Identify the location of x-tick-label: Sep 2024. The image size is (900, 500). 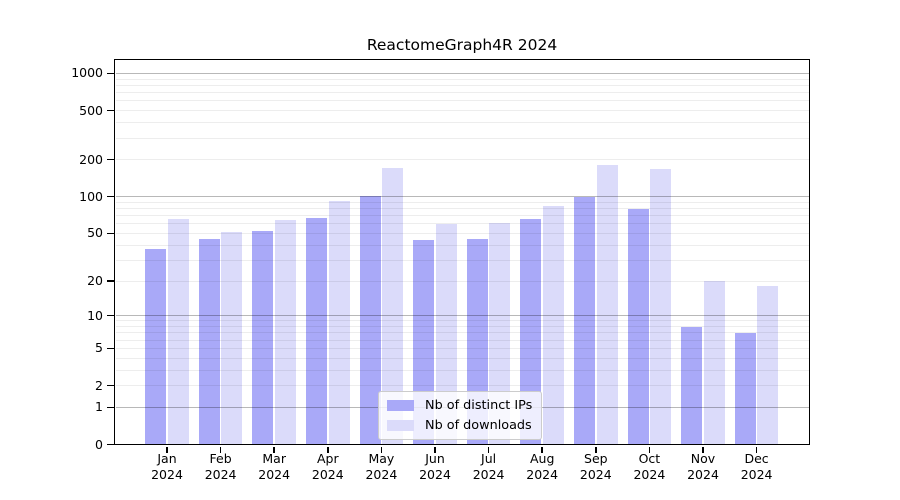
(595, 466).